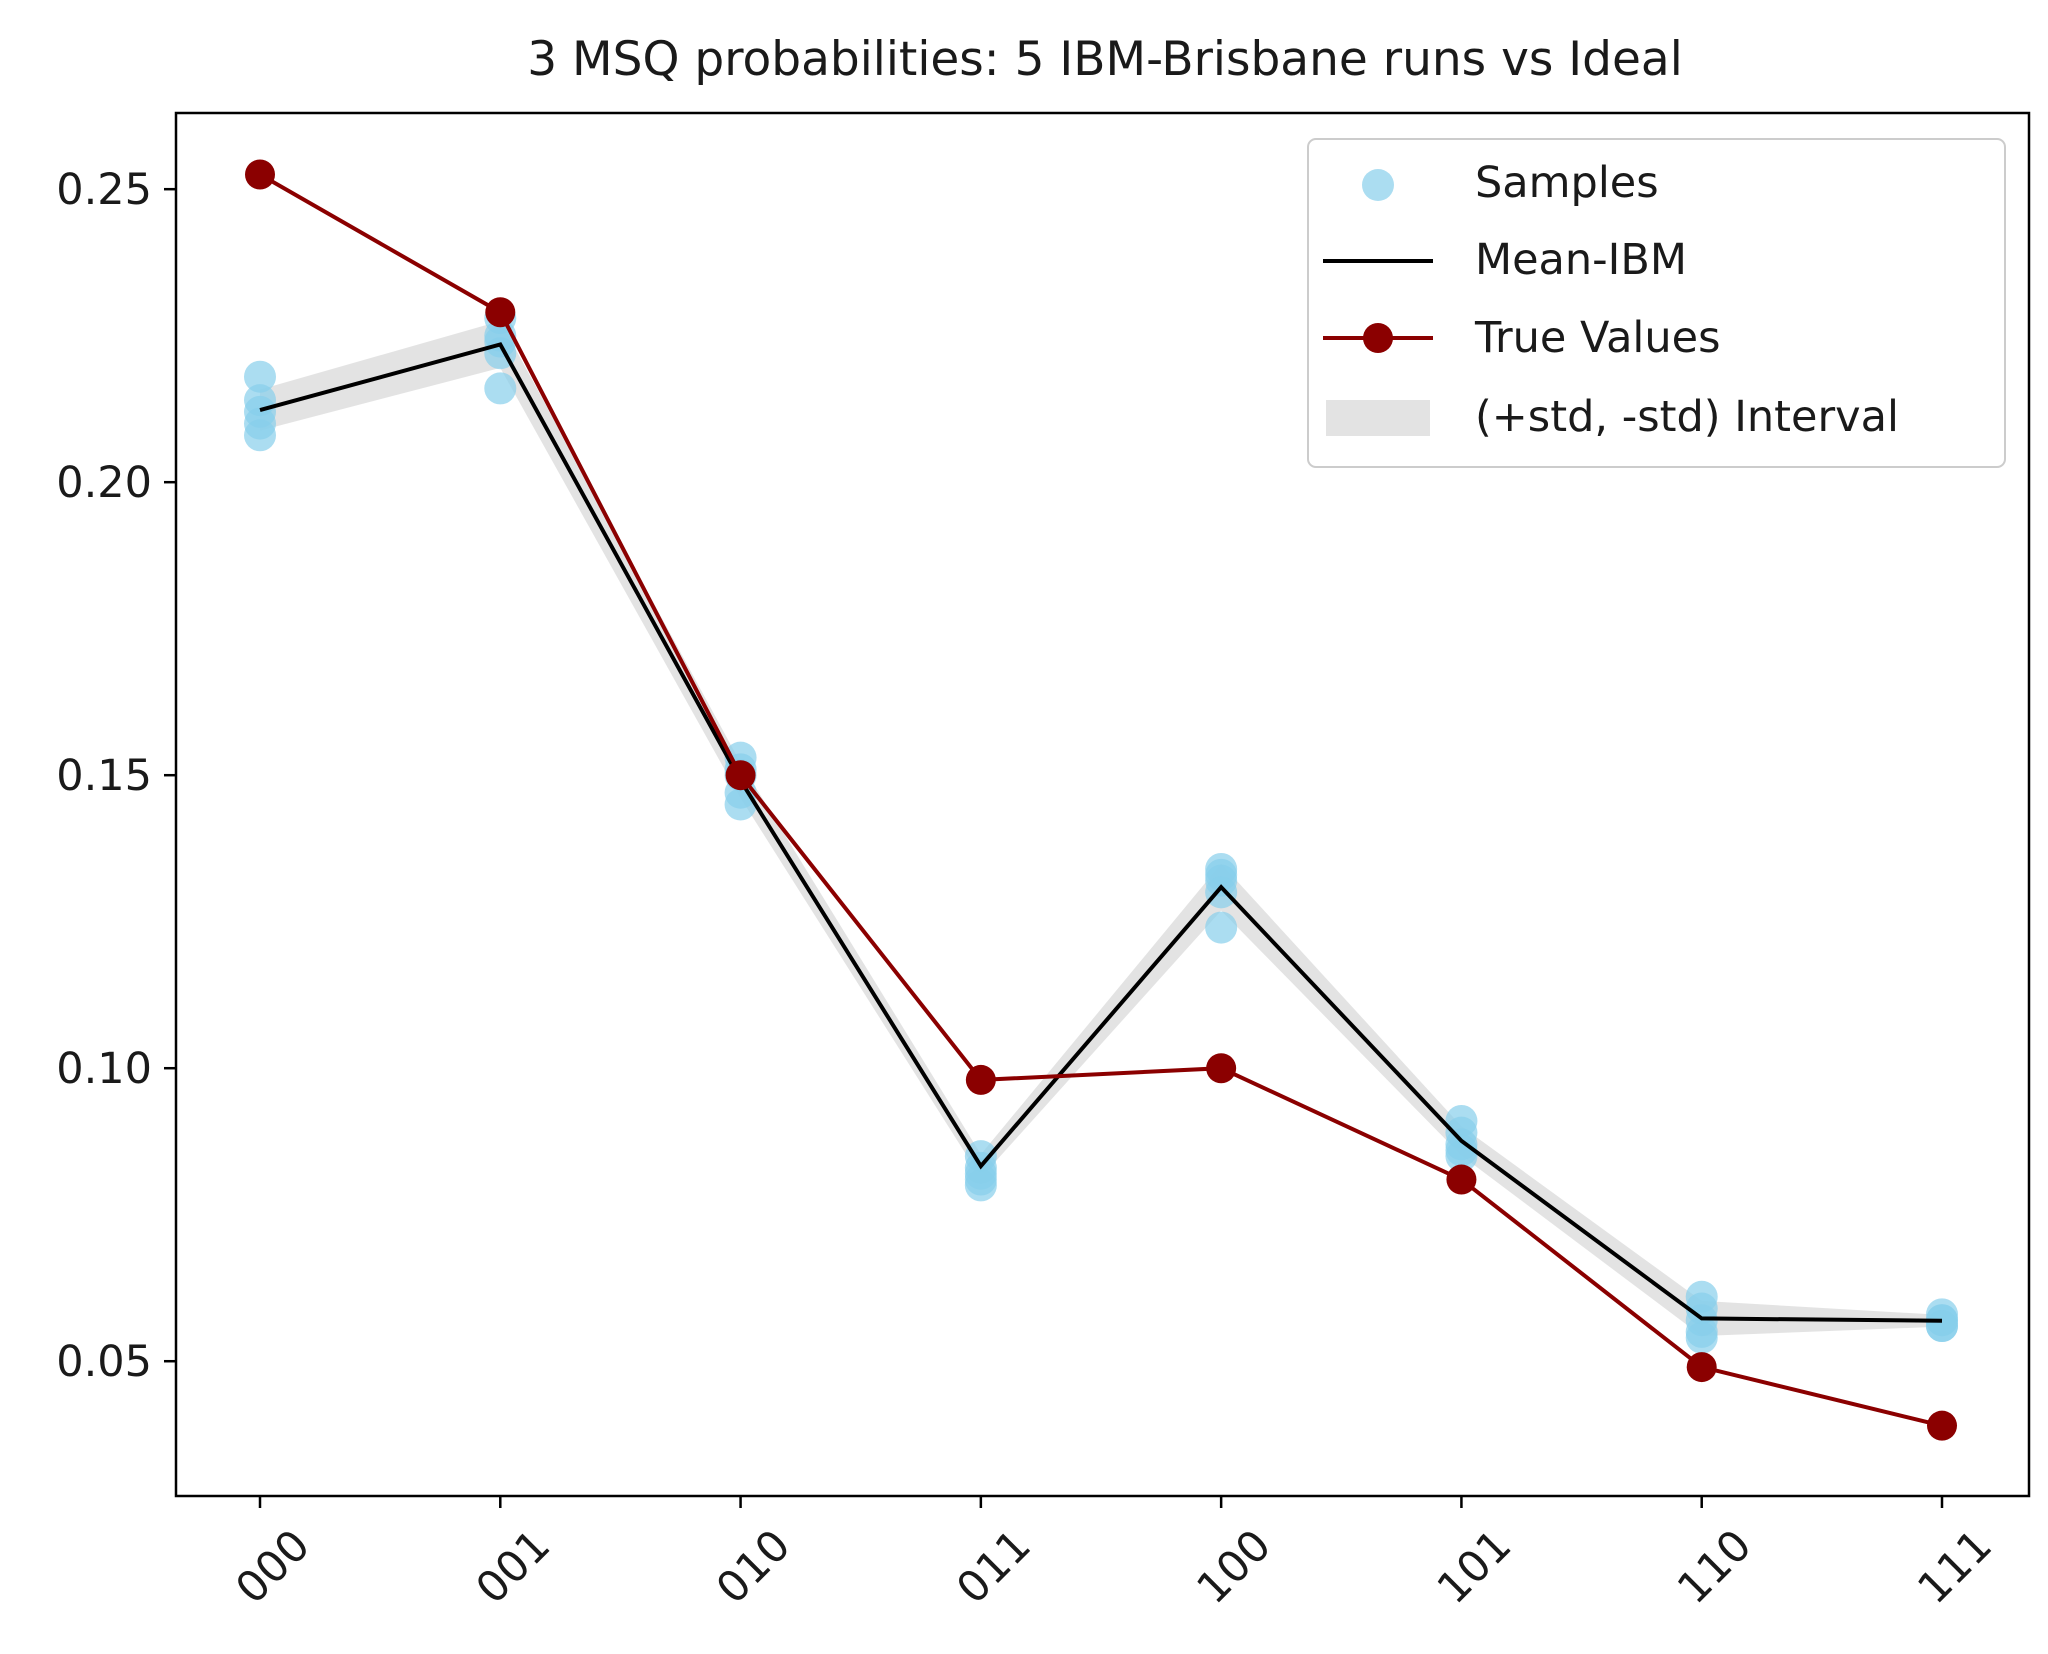  Describe the element at coordinates (104, 190) in the screenshot. I see `y-tick-label: 0.25` at that location.